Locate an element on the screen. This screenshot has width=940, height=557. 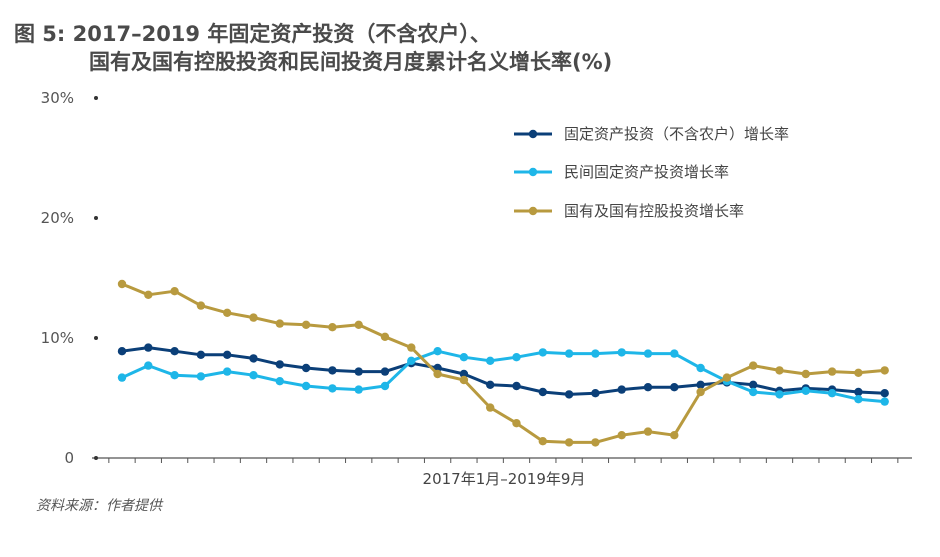
chart-title-line1: 图 5: 2017–2019 年固定资产投资（不含农户）、 is located at coordinates (252, 34).